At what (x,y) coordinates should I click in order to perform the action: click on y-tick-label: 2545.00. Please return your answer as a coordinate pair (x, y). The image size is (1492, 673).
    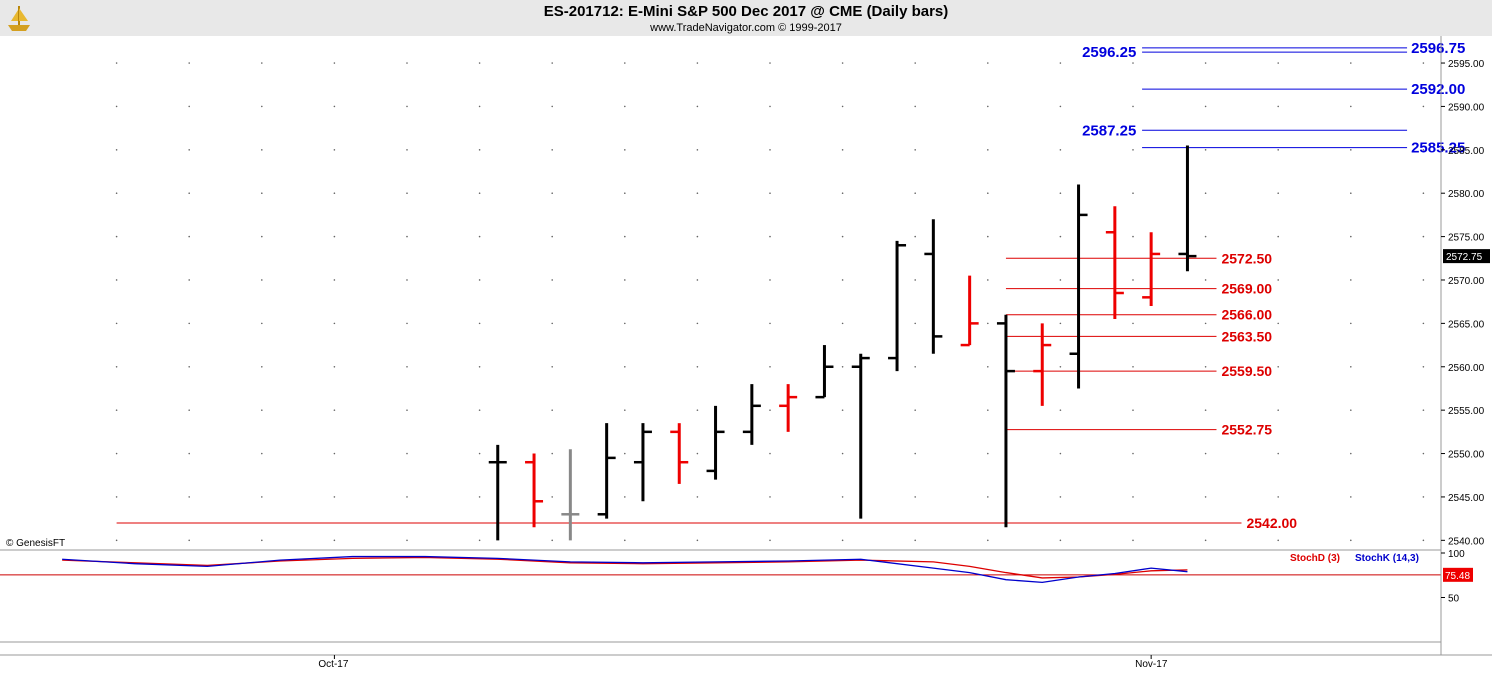
    Looking at the image, I should click on (1466, 498).